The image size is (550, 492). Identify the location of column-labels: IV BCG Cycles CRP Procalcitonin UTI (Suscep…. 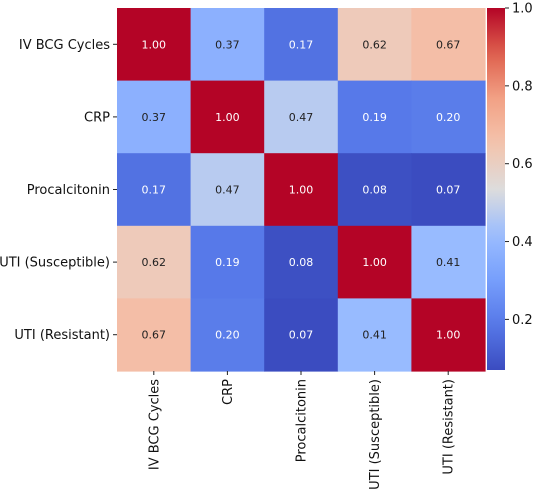
(302, 430).